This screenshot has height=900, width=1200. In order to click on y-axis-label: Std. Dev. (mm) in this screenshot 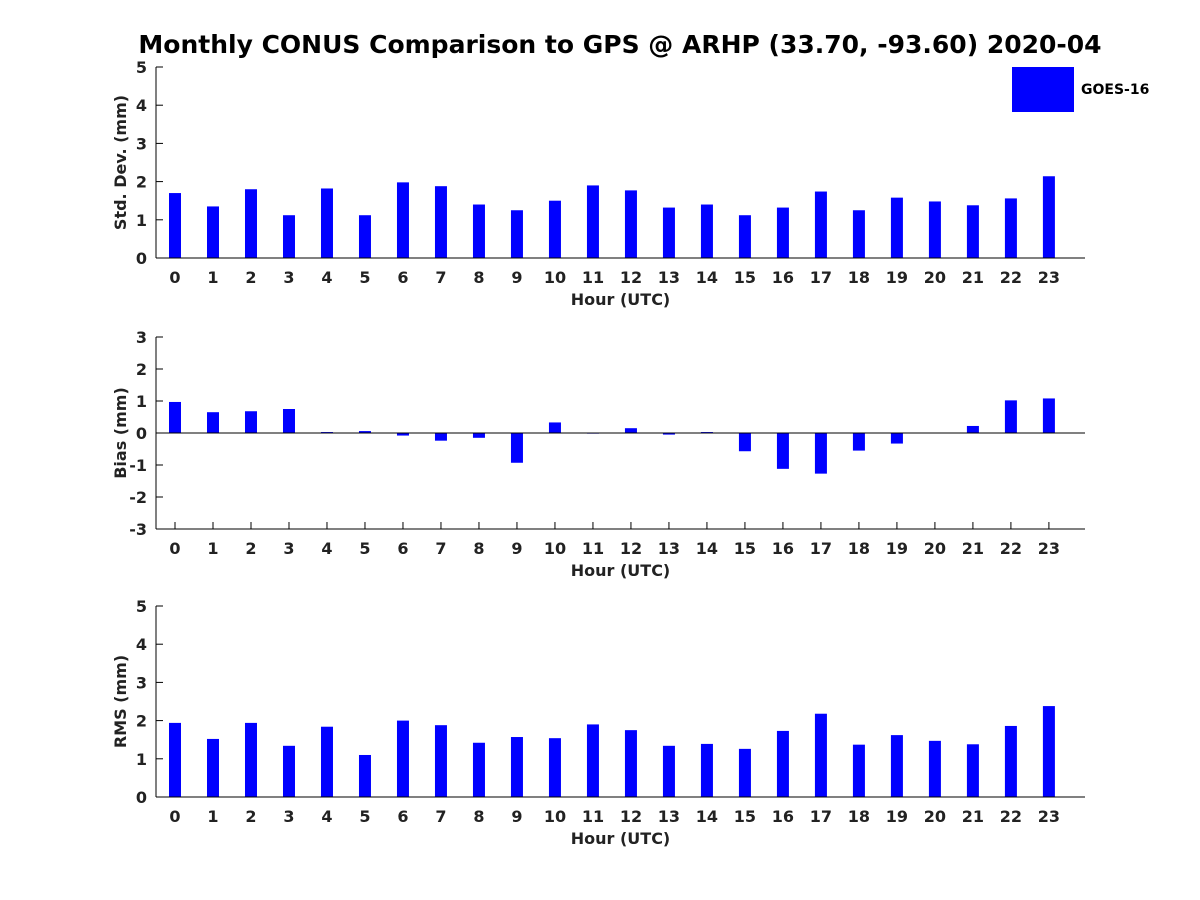, I will do `click(120, 162)`.